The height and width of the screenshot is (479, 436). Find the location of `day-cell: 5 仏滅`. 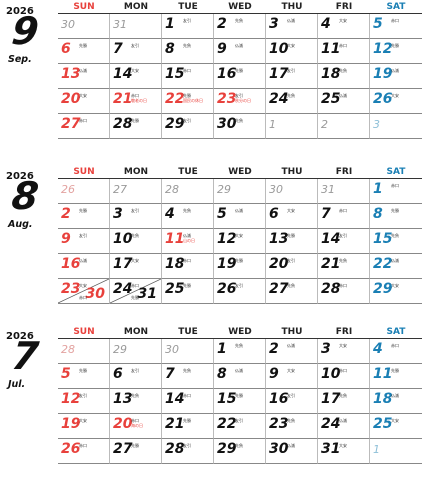

day-cell: 5 仏滅 is located at coordinates (240, 216).